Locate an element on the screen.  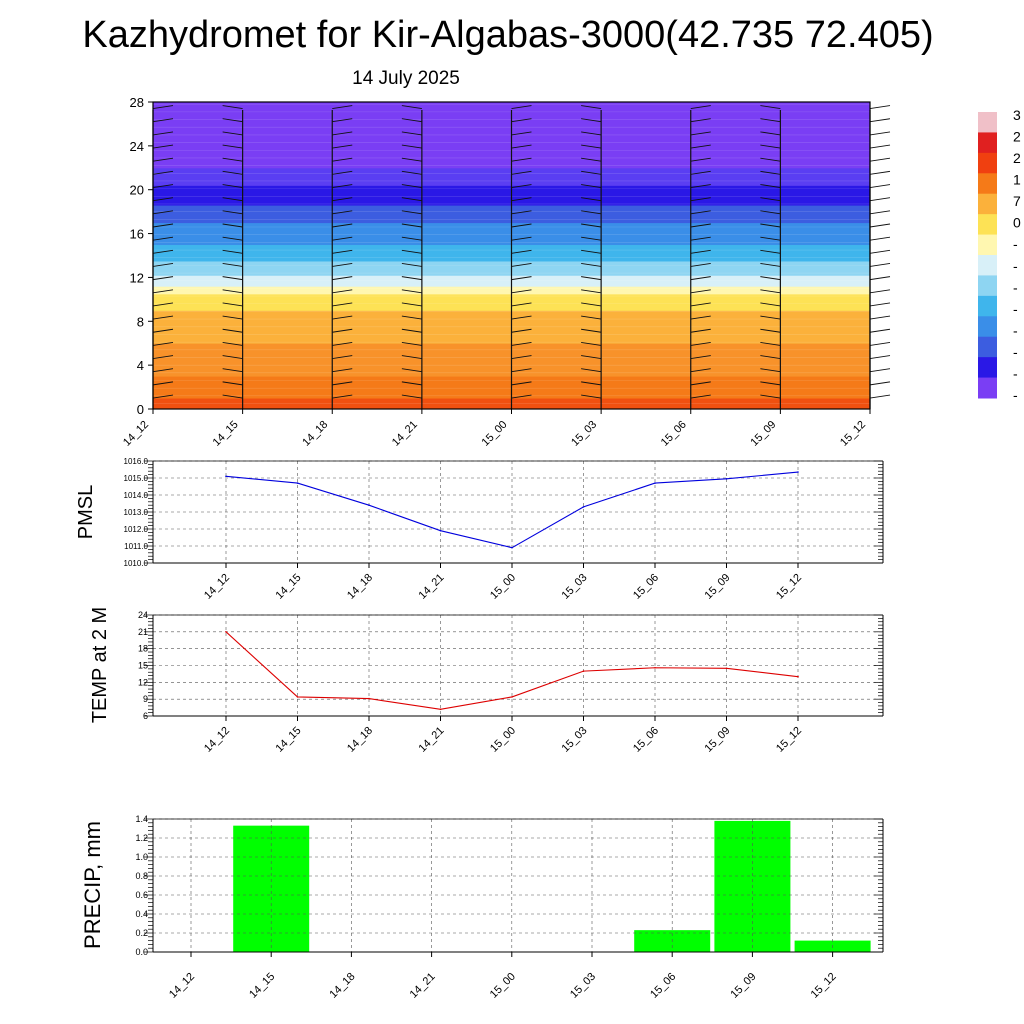
y-tick-label: 4 is located at coordinates (140, 365).